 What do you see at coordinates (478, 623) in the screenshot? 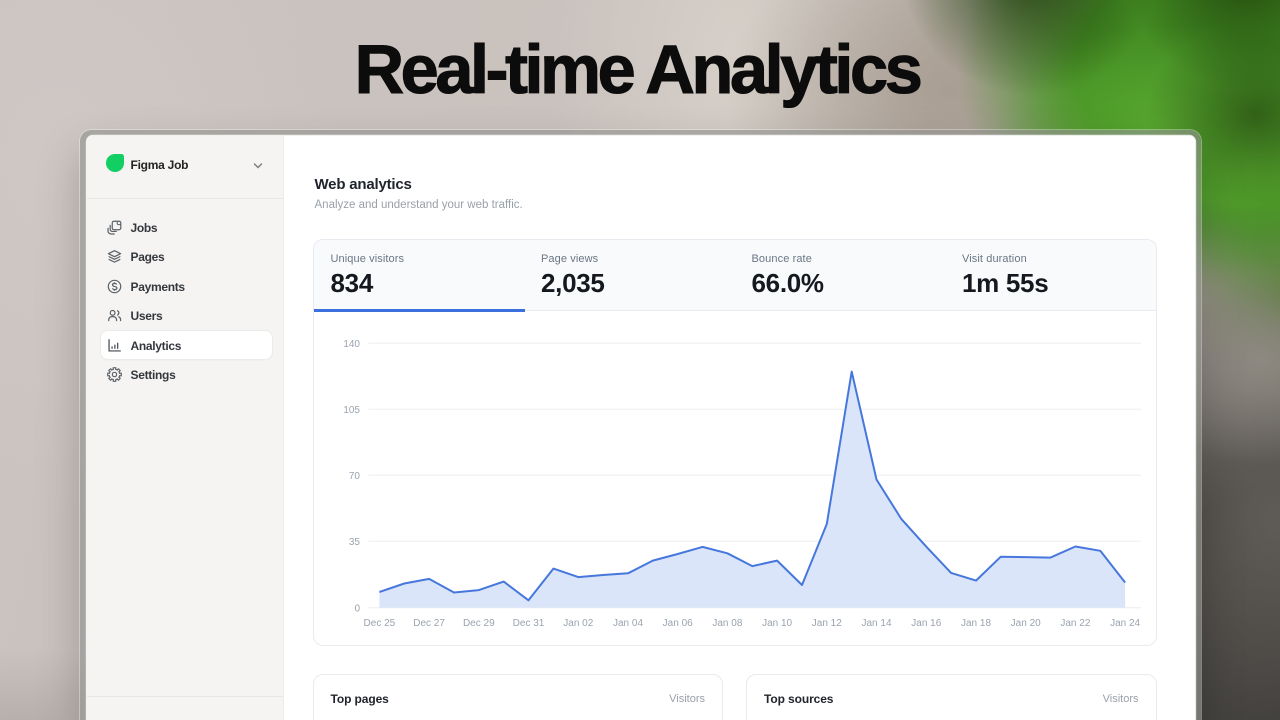
I see `svg-text: Dec 29` at bounding box center [478, 623].